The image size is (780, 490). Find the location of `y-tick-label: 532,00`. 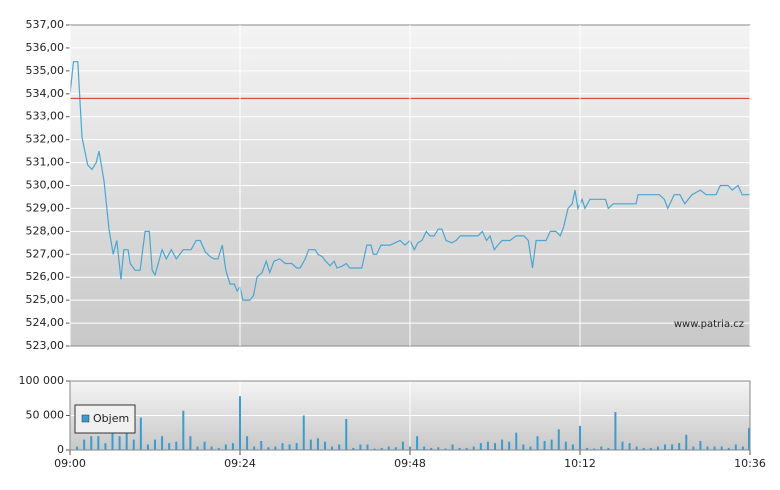

y-tick-label: 532,00 is located at coordinates (45, 139).